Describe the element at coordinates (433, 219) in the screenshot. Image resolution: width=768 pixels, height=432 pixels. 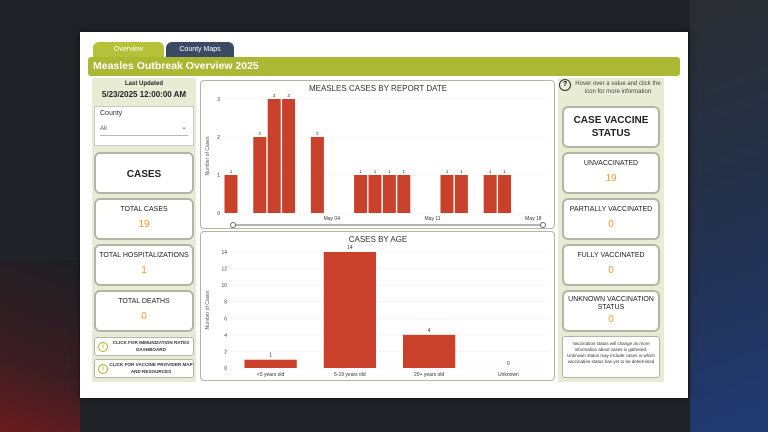
I see `x-tick-label: May 11` at that location.